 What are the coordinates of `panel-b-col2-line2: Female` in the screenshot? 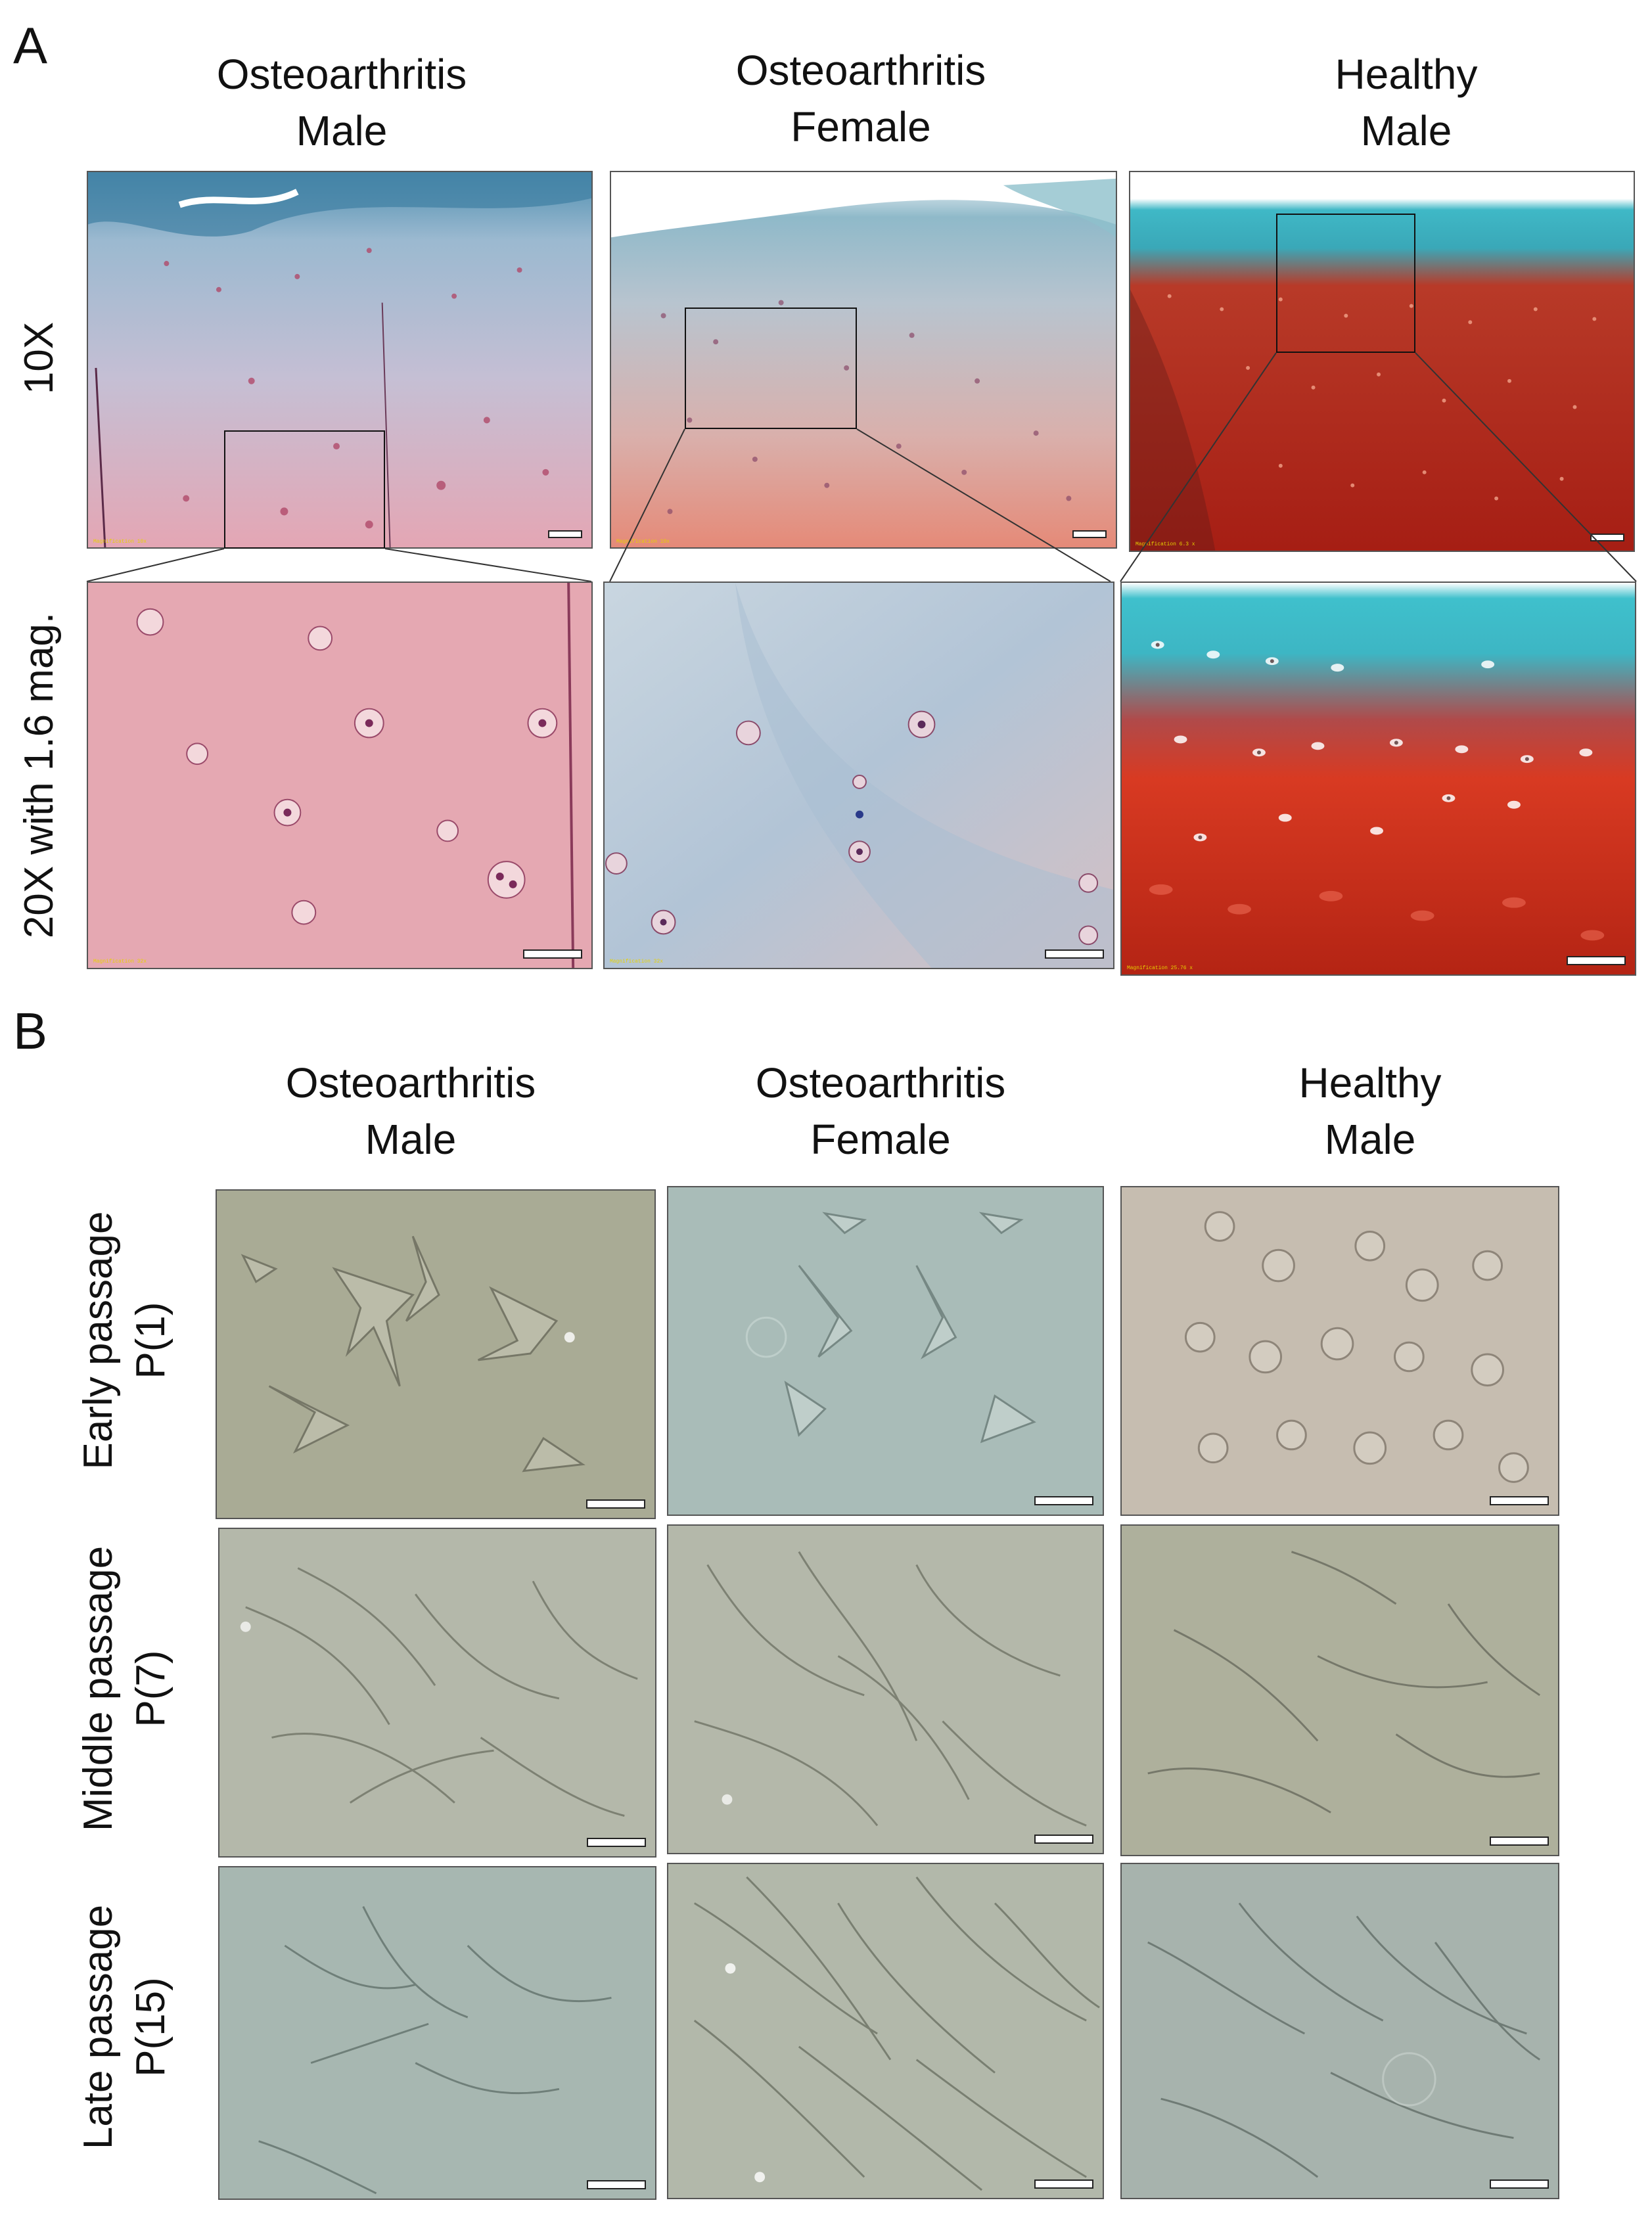 It's located at (880, 1139).